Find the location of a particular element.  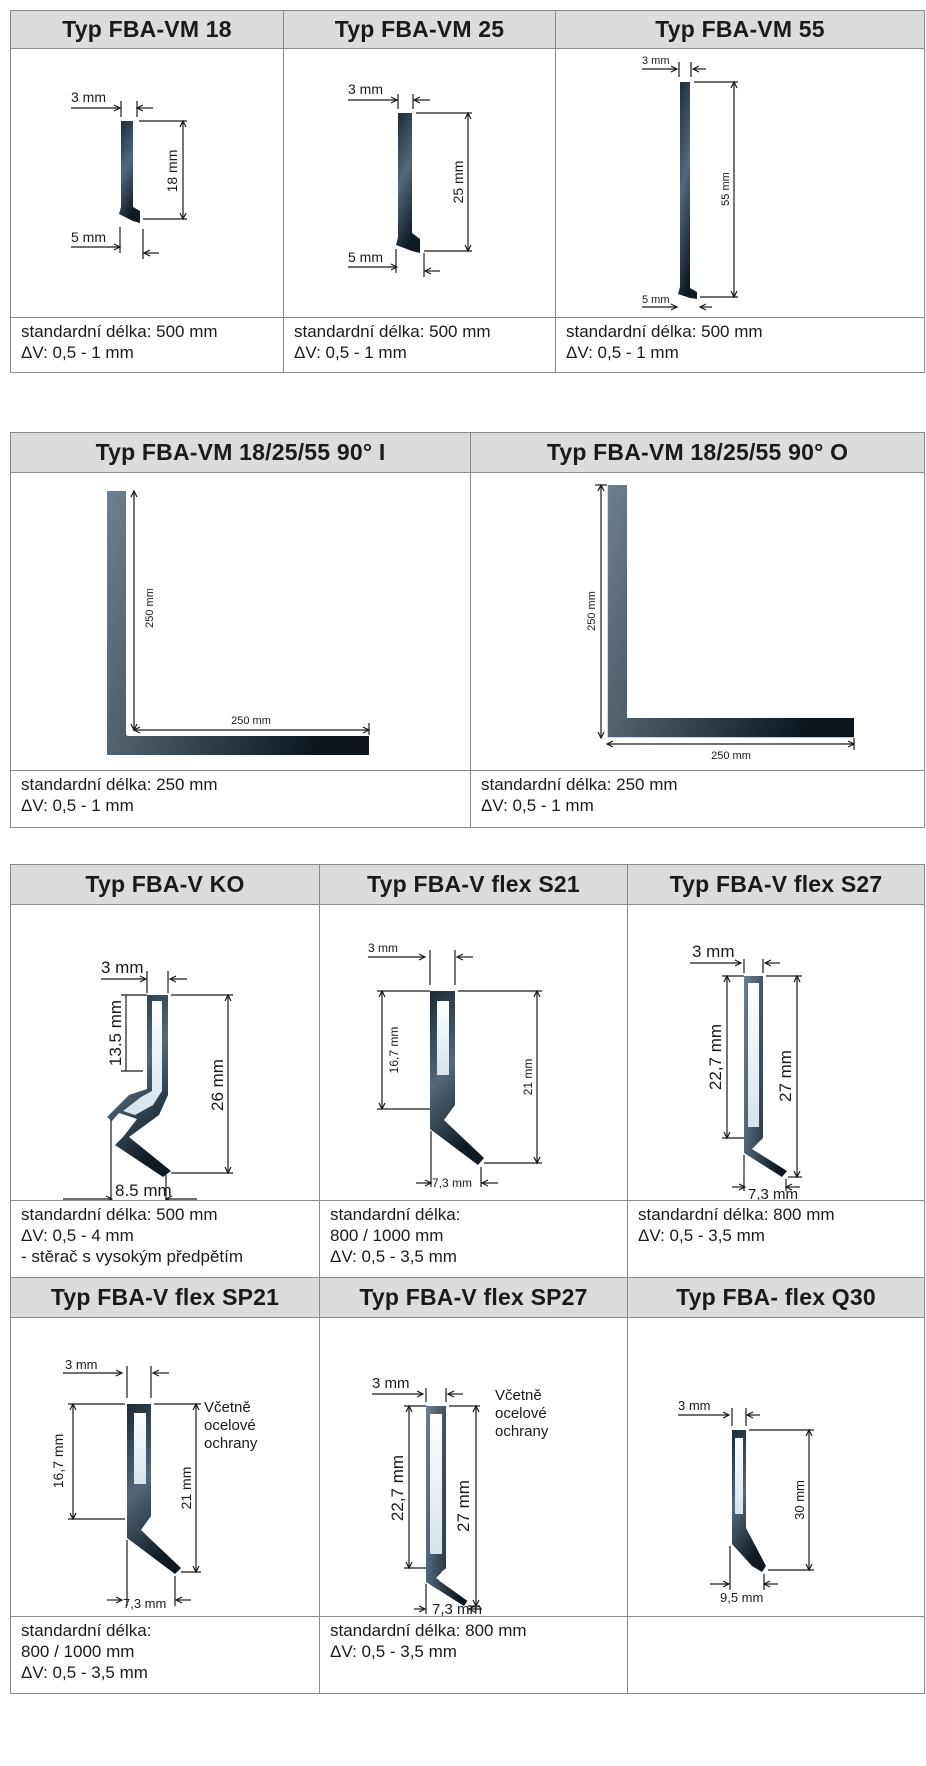

drawing-cell: 3 mm 13.5 mm 26 mm 8.5 mm is located at coordinates (165, 1052).